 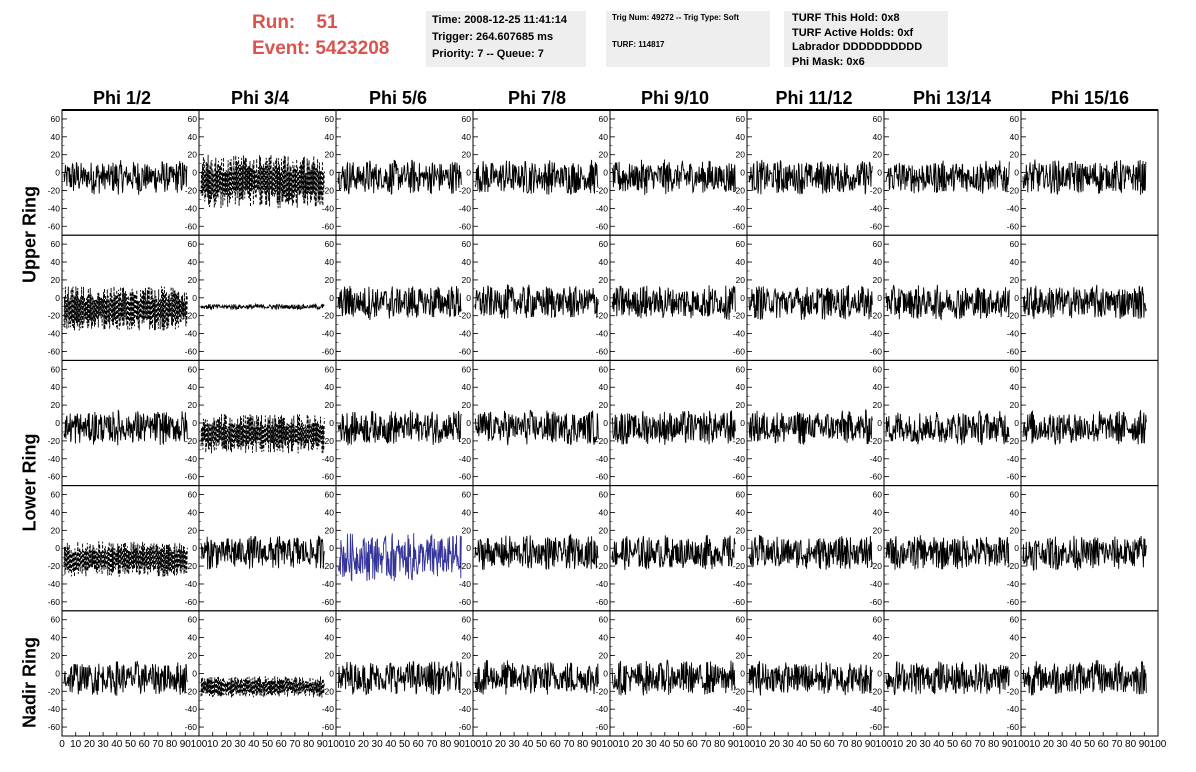 I want to click on column-header-phi-3-4: Phi 3/4, so click(x=260, y=98).